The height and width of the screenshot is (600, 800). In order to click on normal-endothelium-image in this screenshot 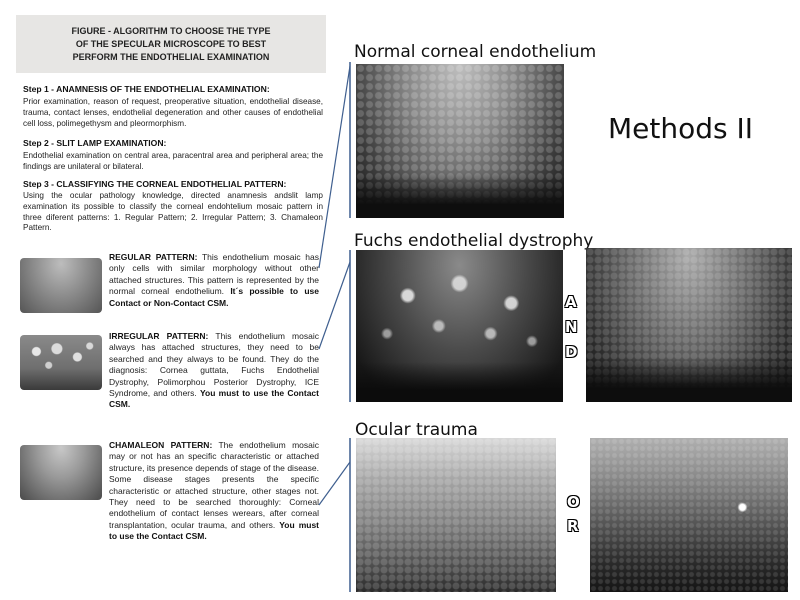, I will do `click(460, 141)`.